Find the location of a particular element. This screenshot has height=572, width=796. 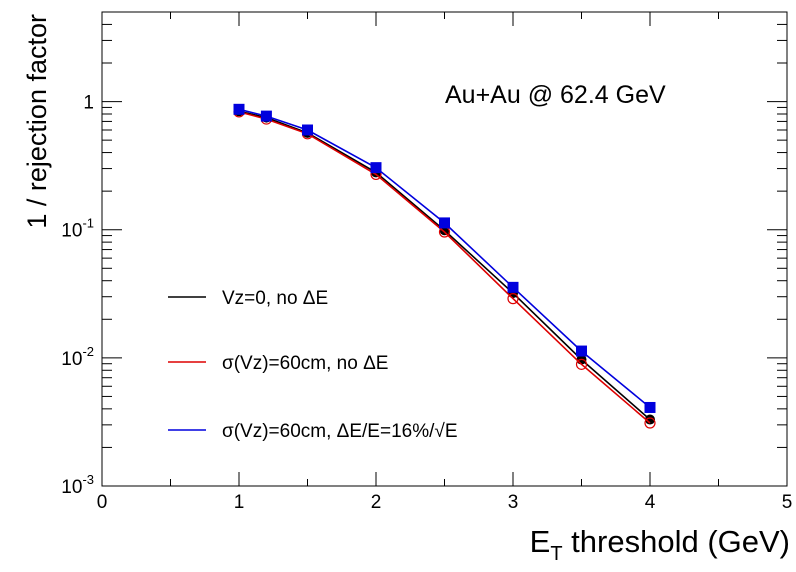

legend-label: σ(Vz)=60cm, ΔE/E=16%/√E is located at coordinates (340, 431).